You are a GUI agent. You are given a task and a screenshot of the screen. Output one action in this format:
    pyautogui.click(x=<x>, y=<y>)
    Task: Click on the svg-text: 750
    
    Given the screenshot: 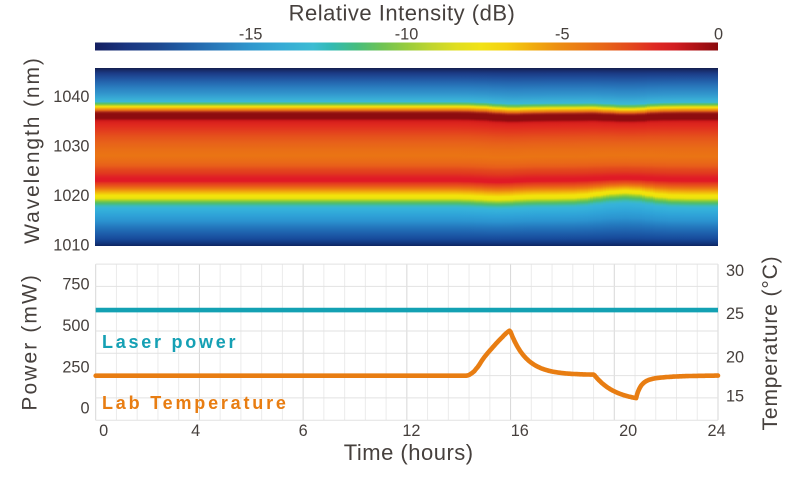 What is the action you would take?
    pyautogui.click(x=75, y=285)
    